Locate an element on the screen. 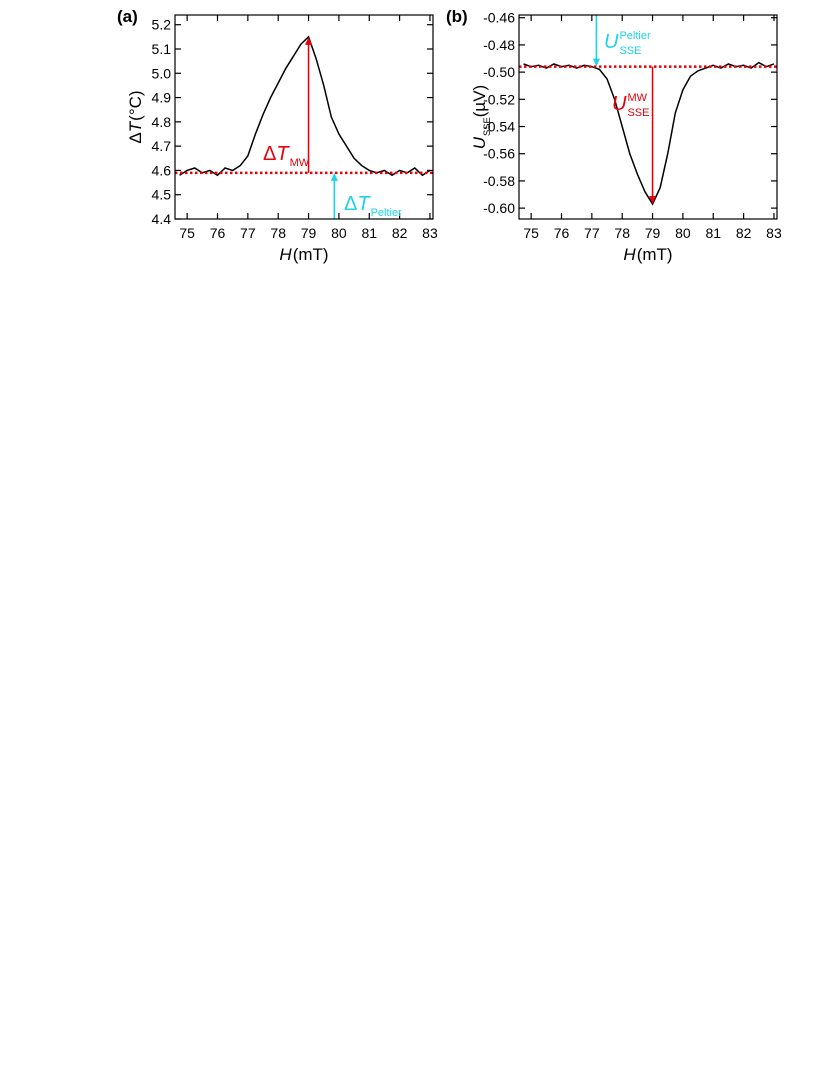 The height and width of the screenshot is (1075, 830). annotation-sub: MW is located at coordinates (300, 163).